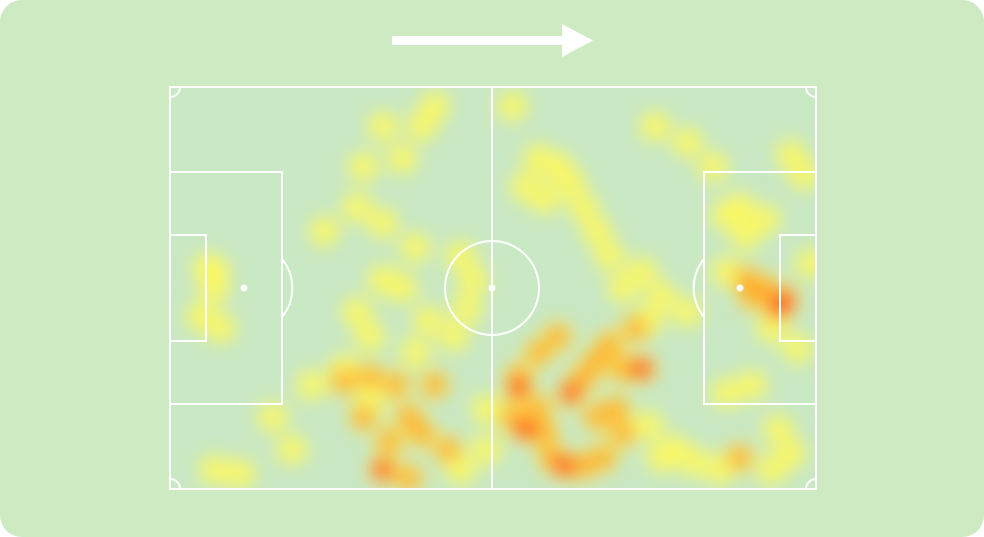 This screenshot has height=537, width=984. I want to click on right-penalty-arc, so click(698, 288).